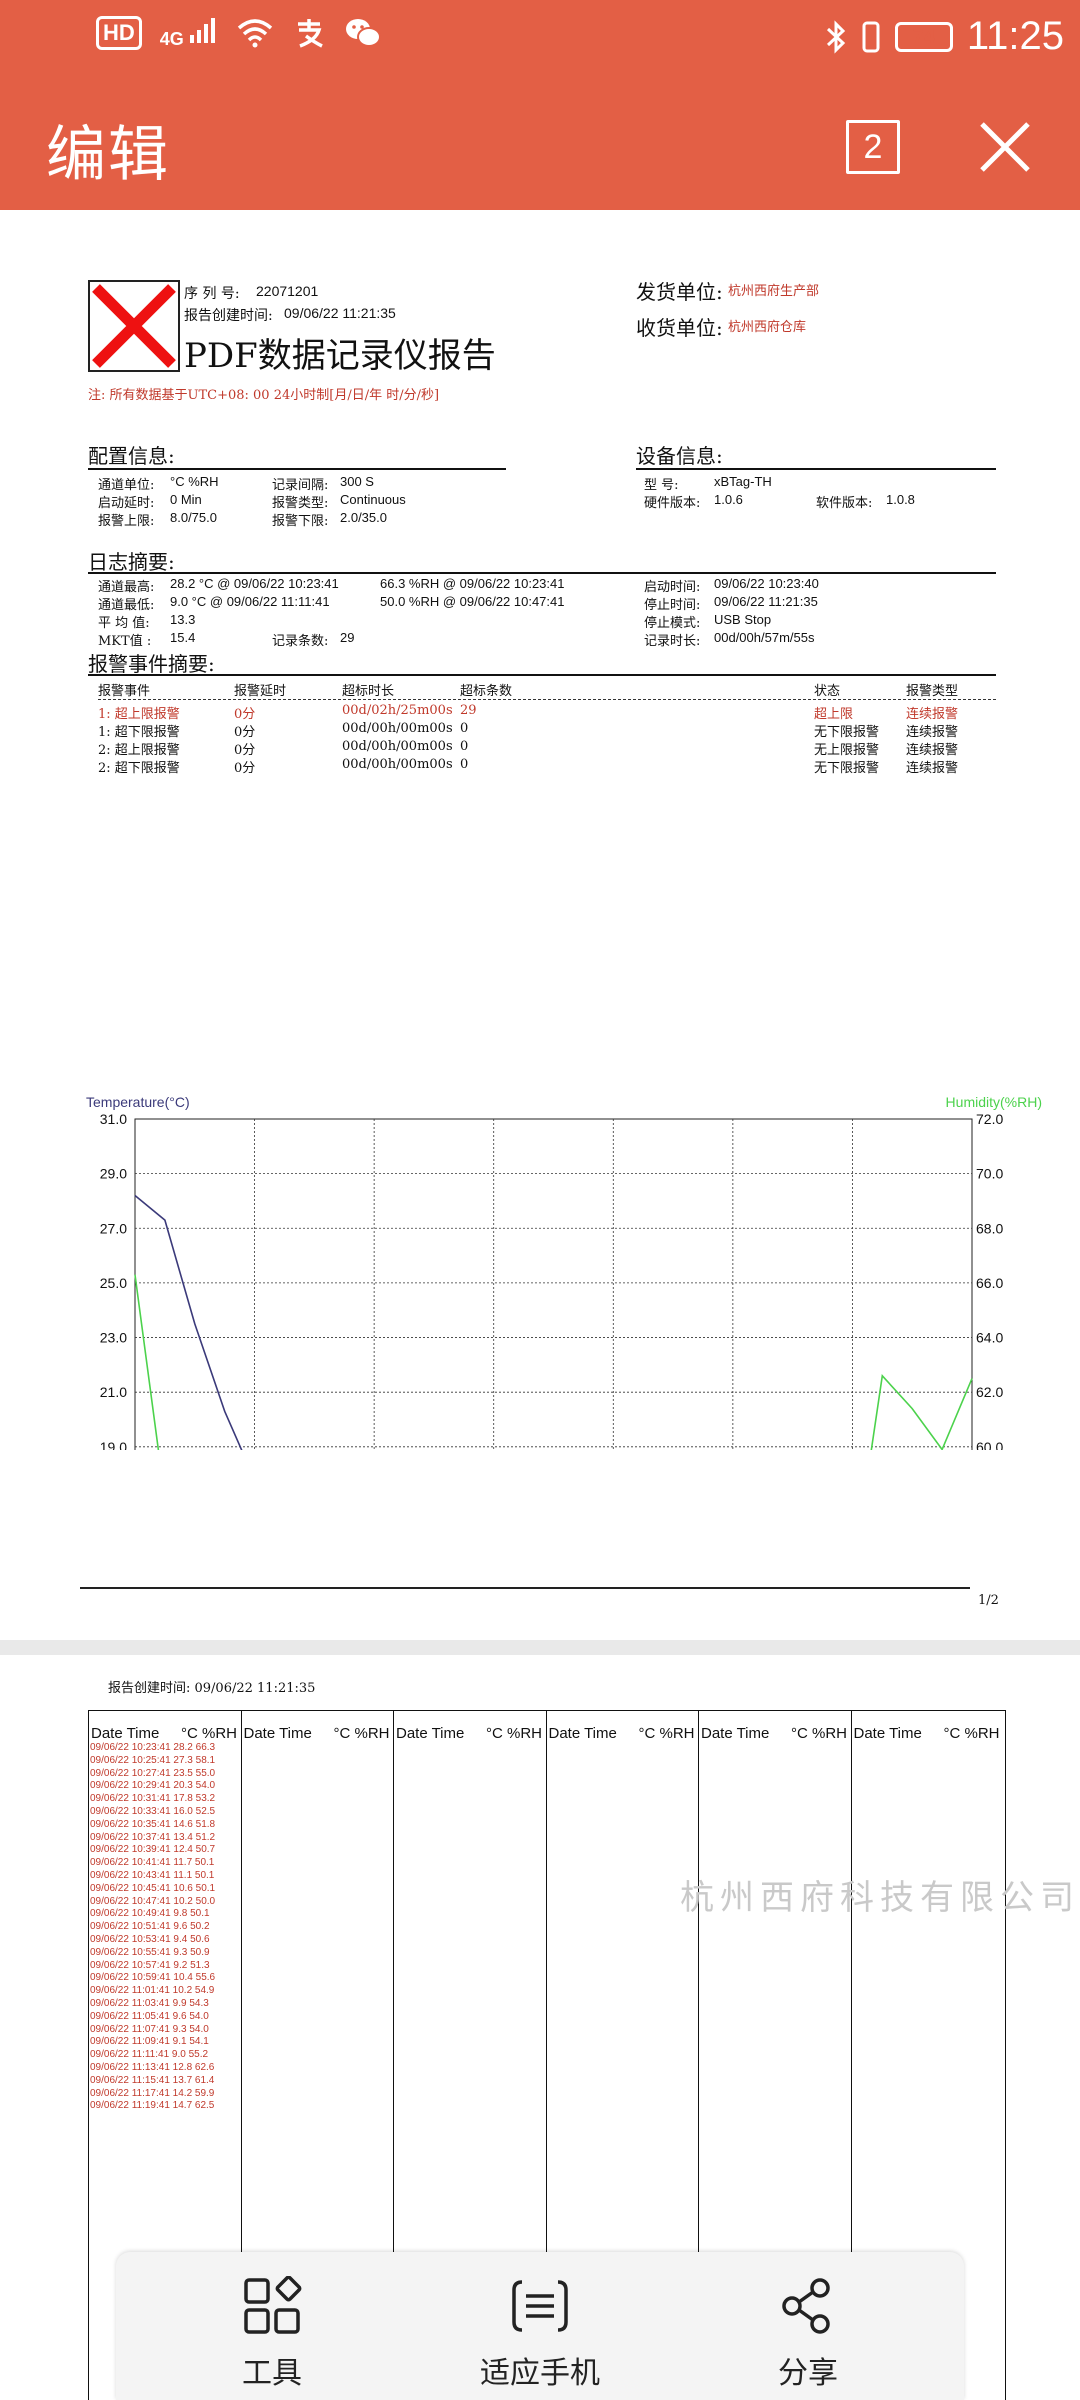 The height and width of the screenshot is (2400, 1080). Describe the element at coordinates (139, 732) in the screenshot. I see `alarm-cell-event: 1: 超下限报警` at that location.